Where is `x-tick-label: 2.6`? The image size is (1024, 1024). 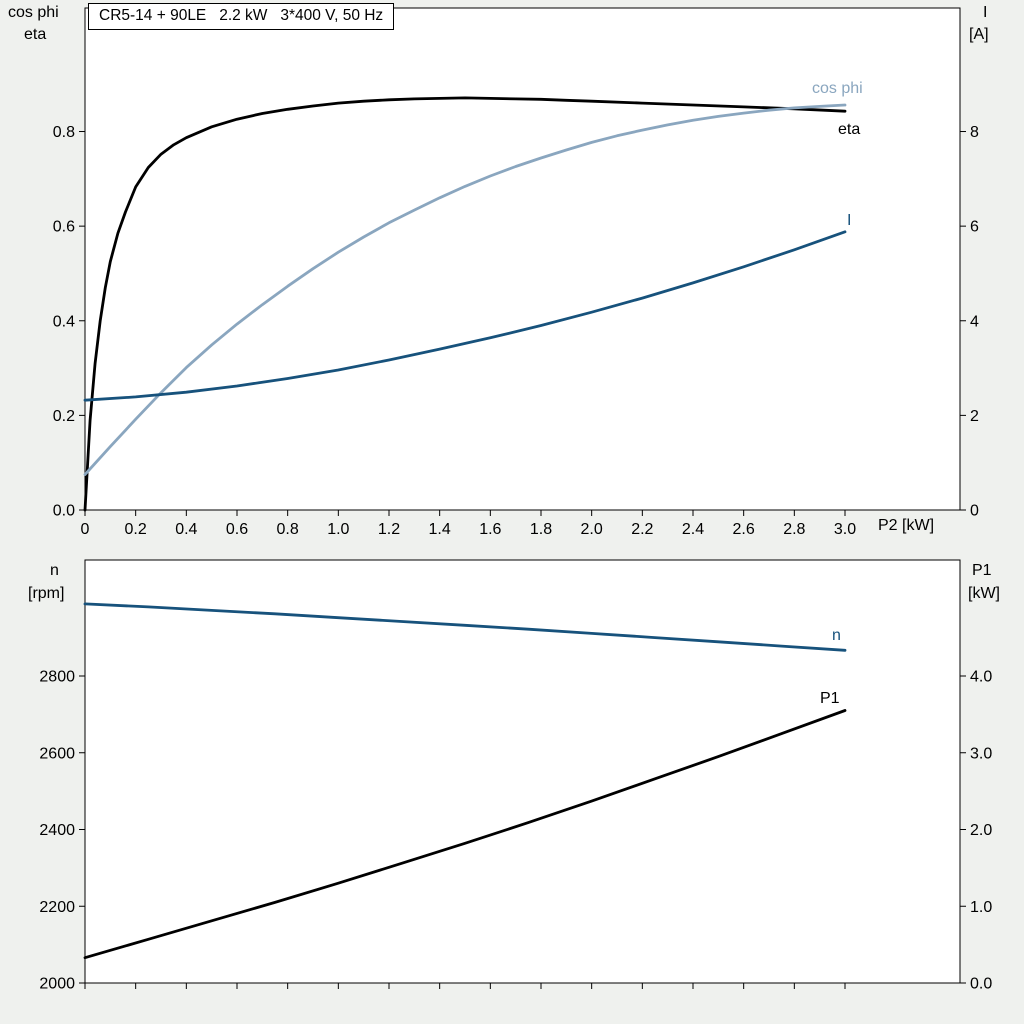
x-tick-label: 2.6 is located at coordinates (744, 529).